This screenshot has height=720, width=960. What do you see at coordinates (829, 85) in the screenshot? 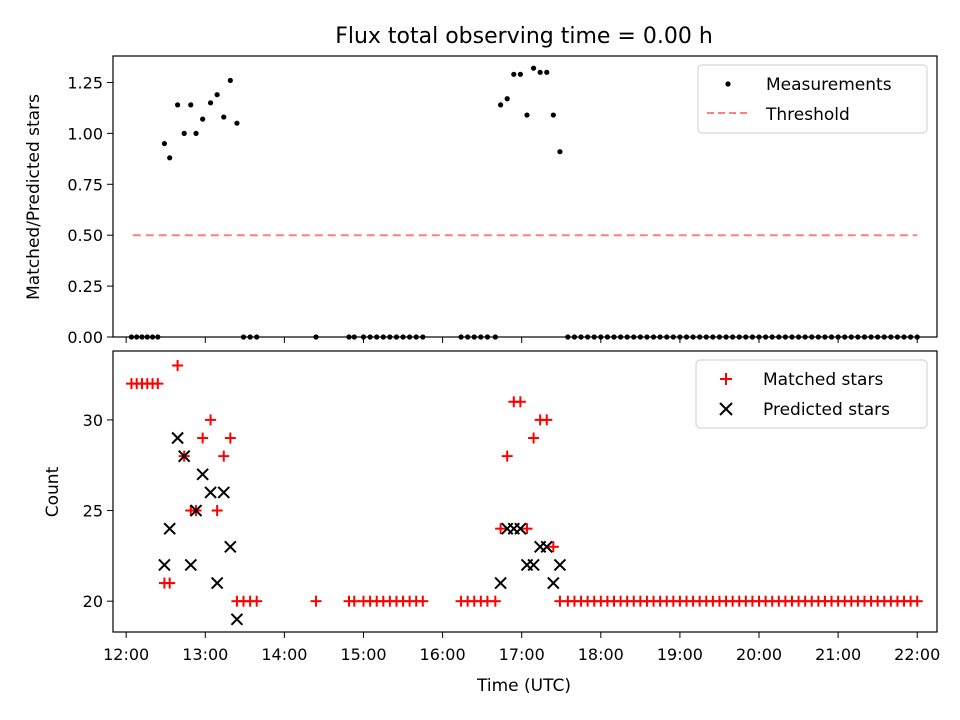
I see `legend-measurements-label: Measurements` at bounding box center [829, 85].